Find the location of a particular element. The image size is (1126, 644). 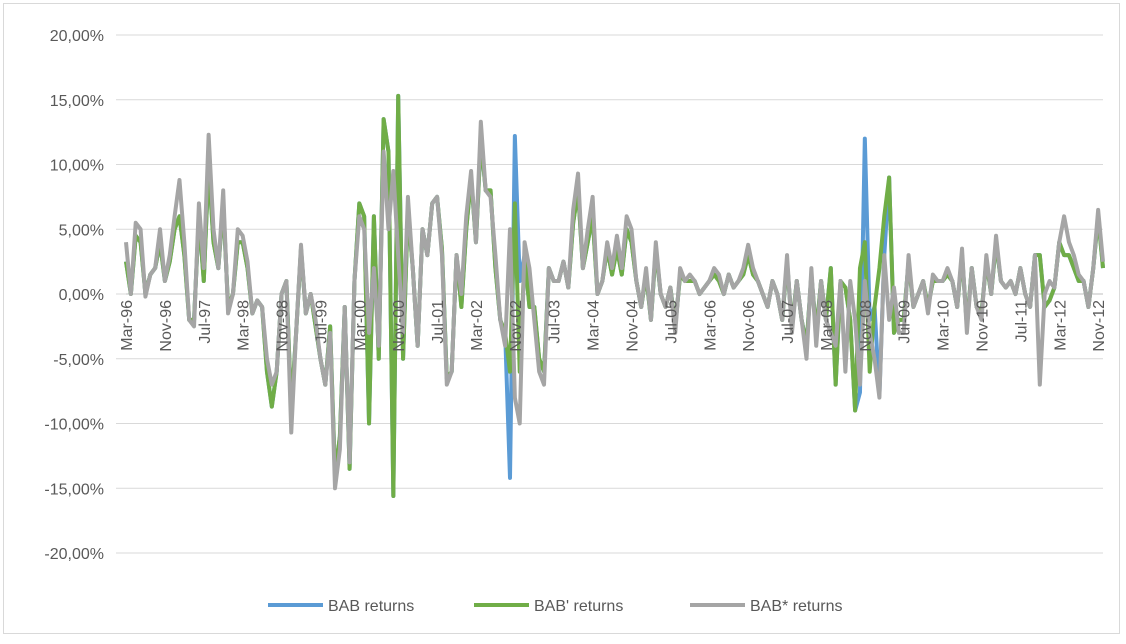

x-tick-label: Jul-05 is located at coordinates (671, 322).